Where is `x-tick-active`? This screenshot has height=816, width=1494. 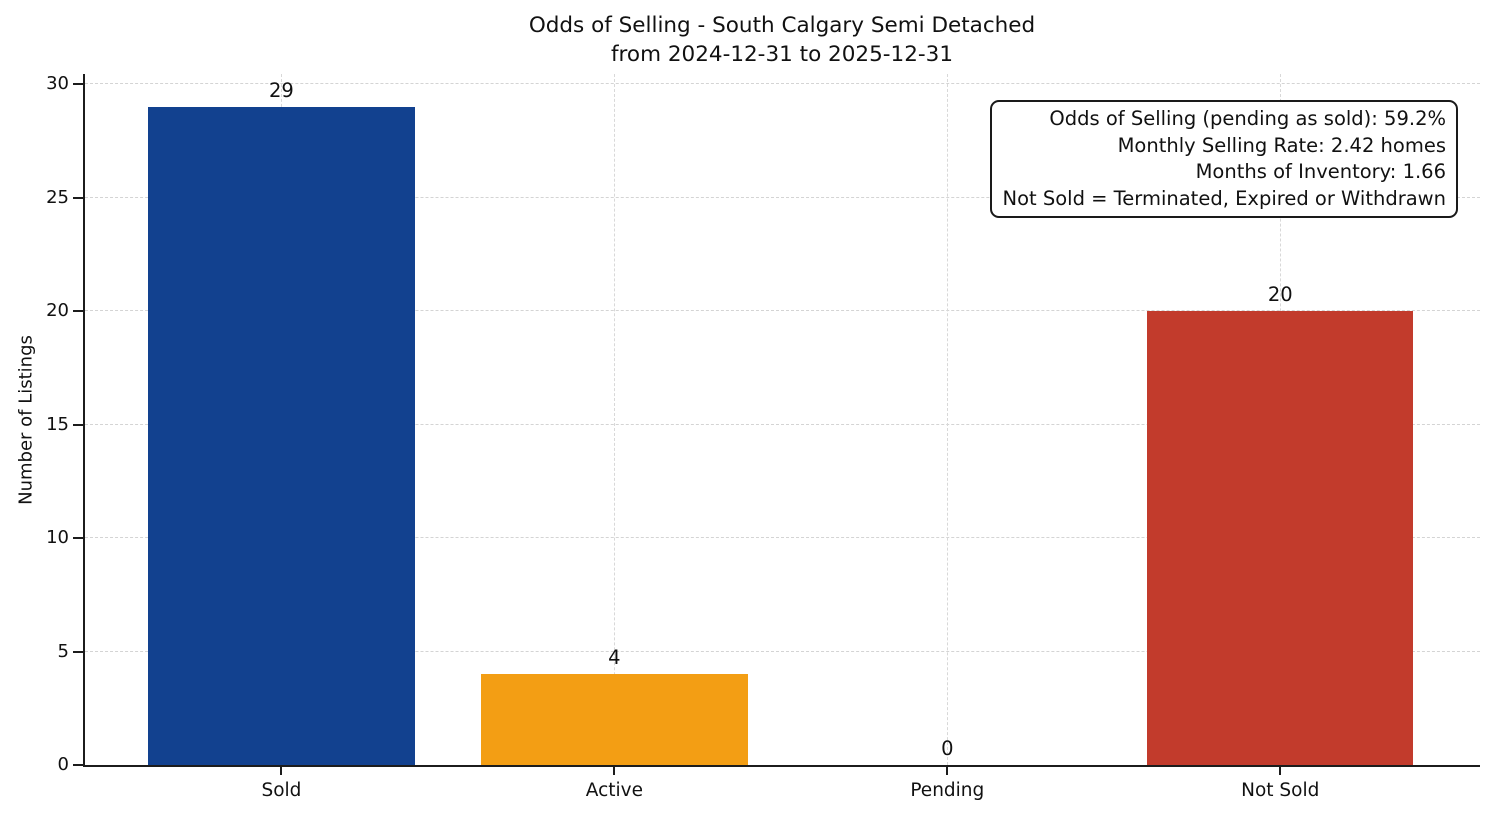
x-tick-active is located at coordinates (614, 771).